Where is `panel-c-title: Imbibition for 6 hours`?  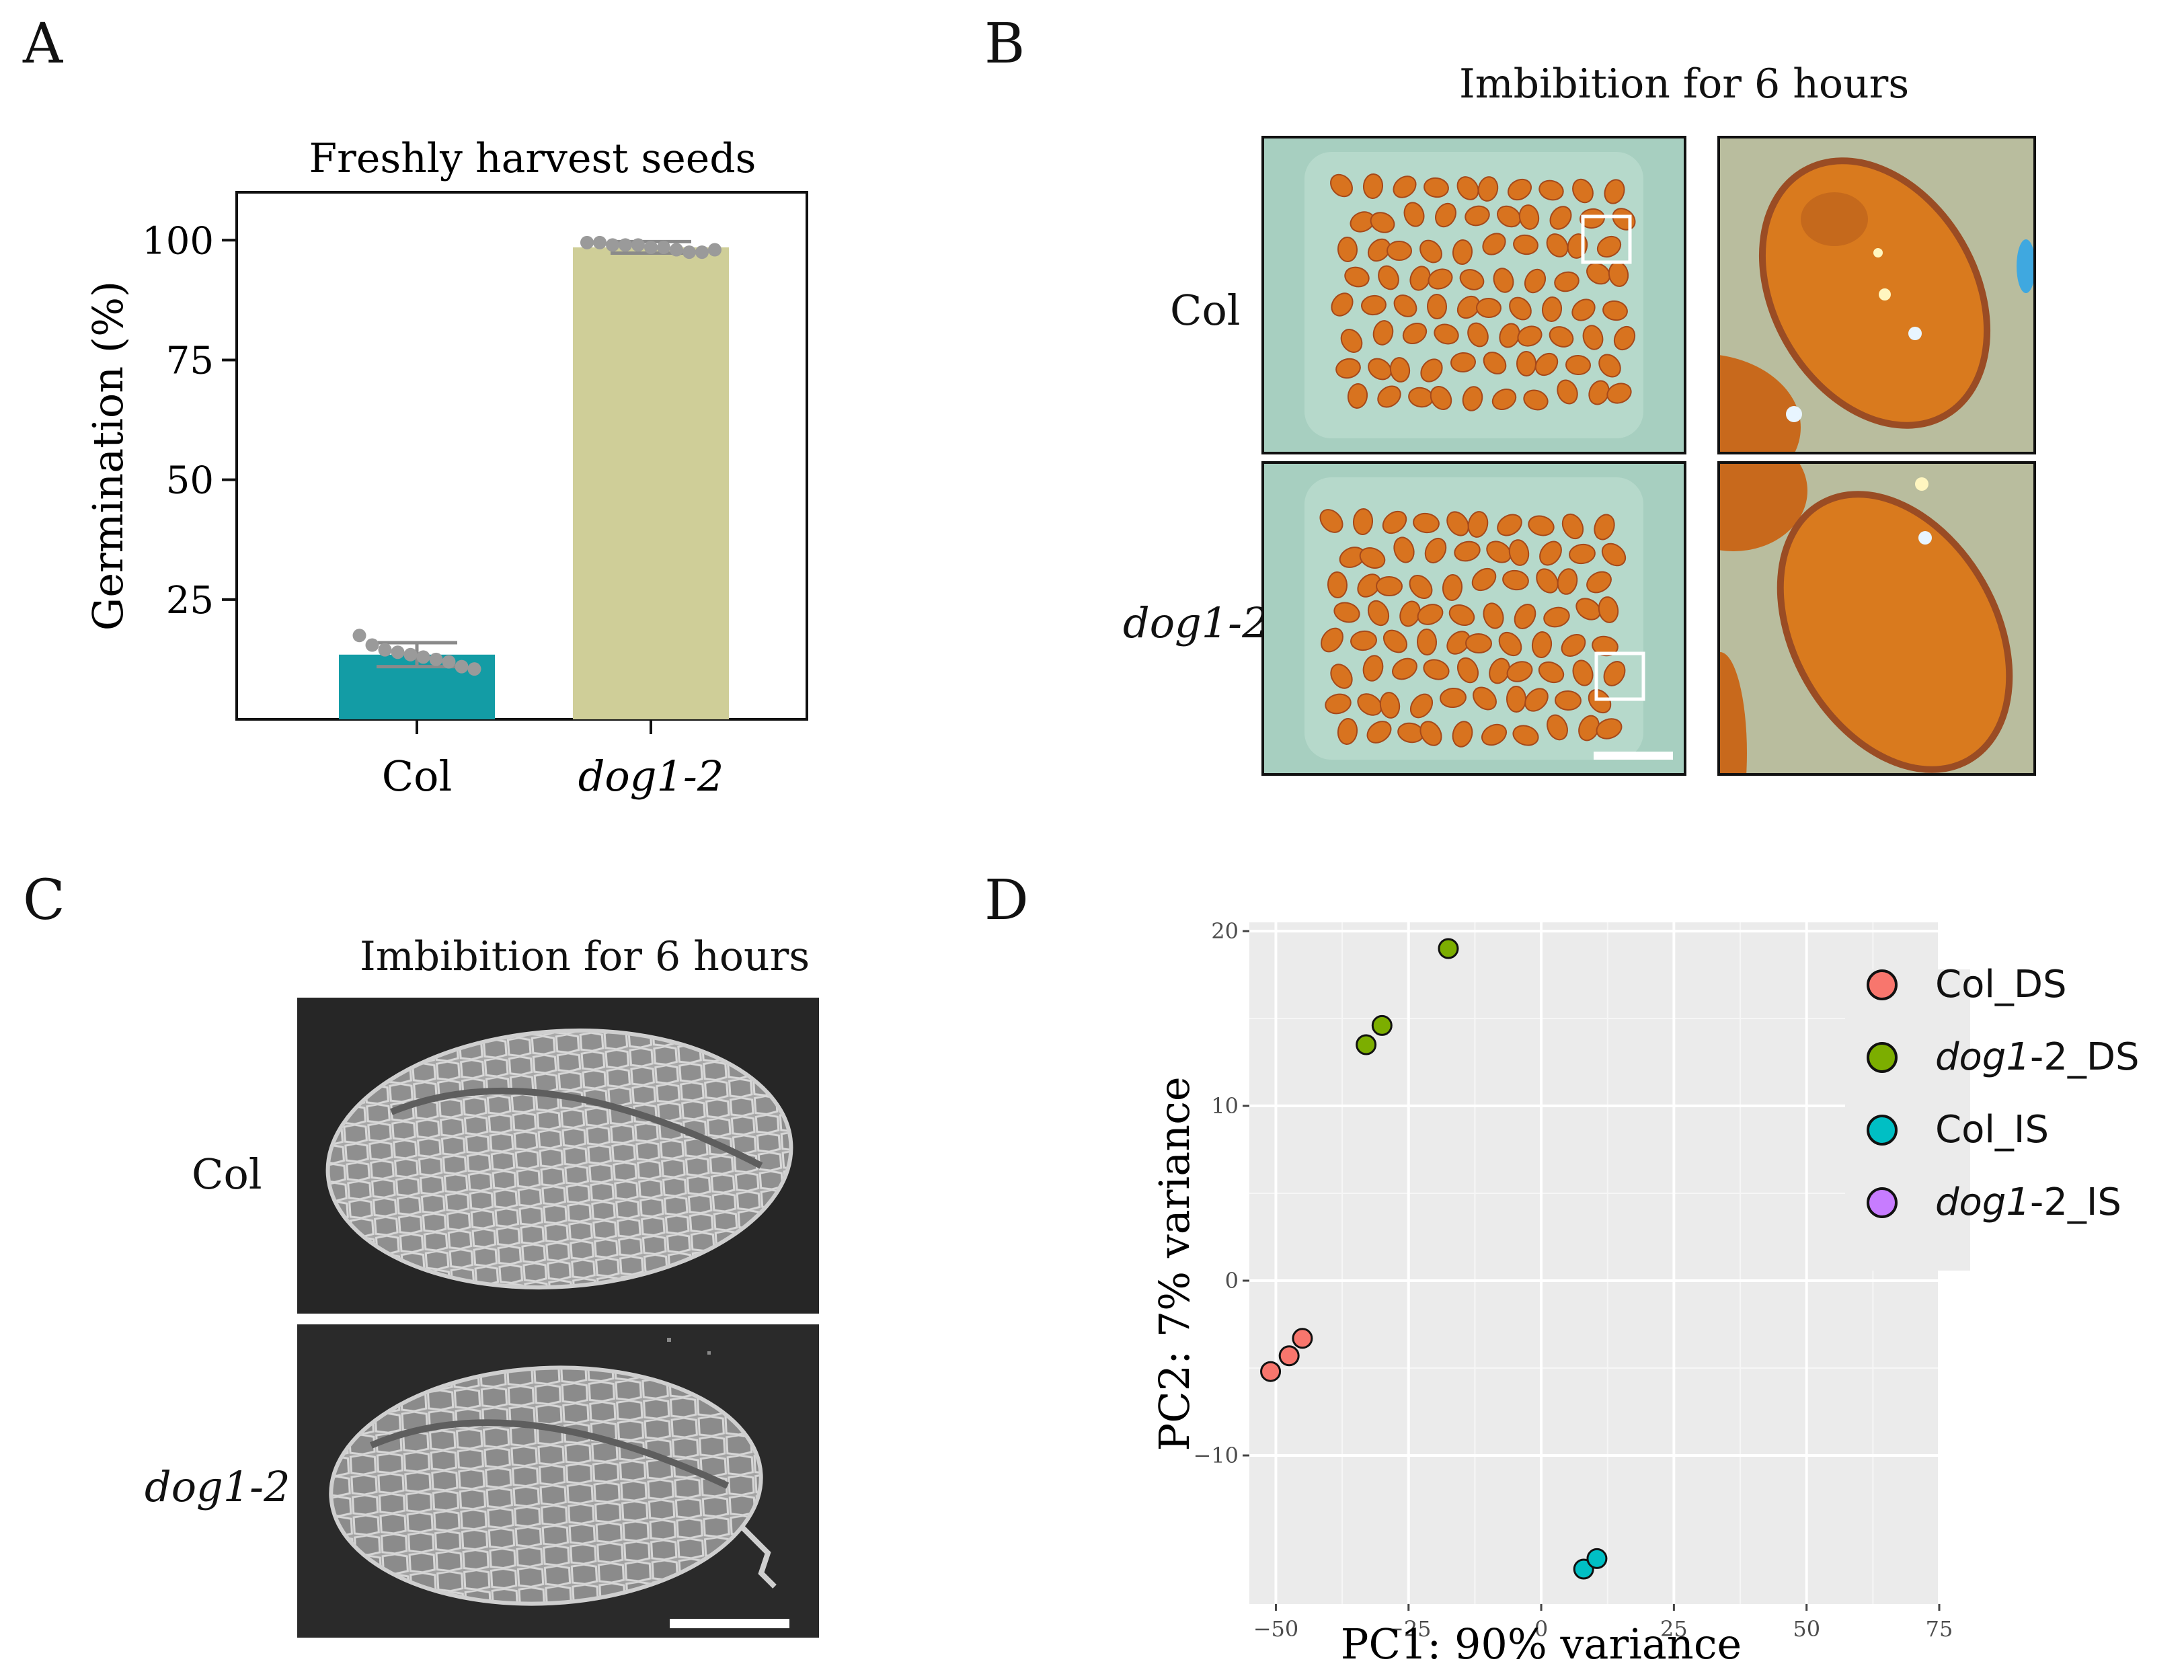 panel-c-title: Imbibition for 6 hours is located at coordinates (585, 957).